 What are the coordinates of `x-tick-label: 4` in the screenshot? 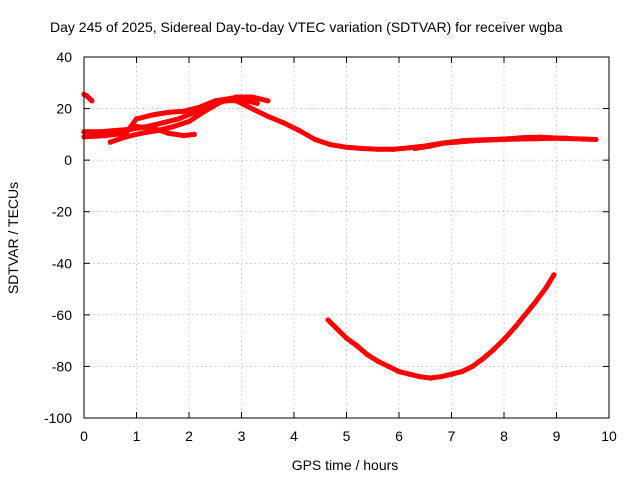 It's located at (294, 436).